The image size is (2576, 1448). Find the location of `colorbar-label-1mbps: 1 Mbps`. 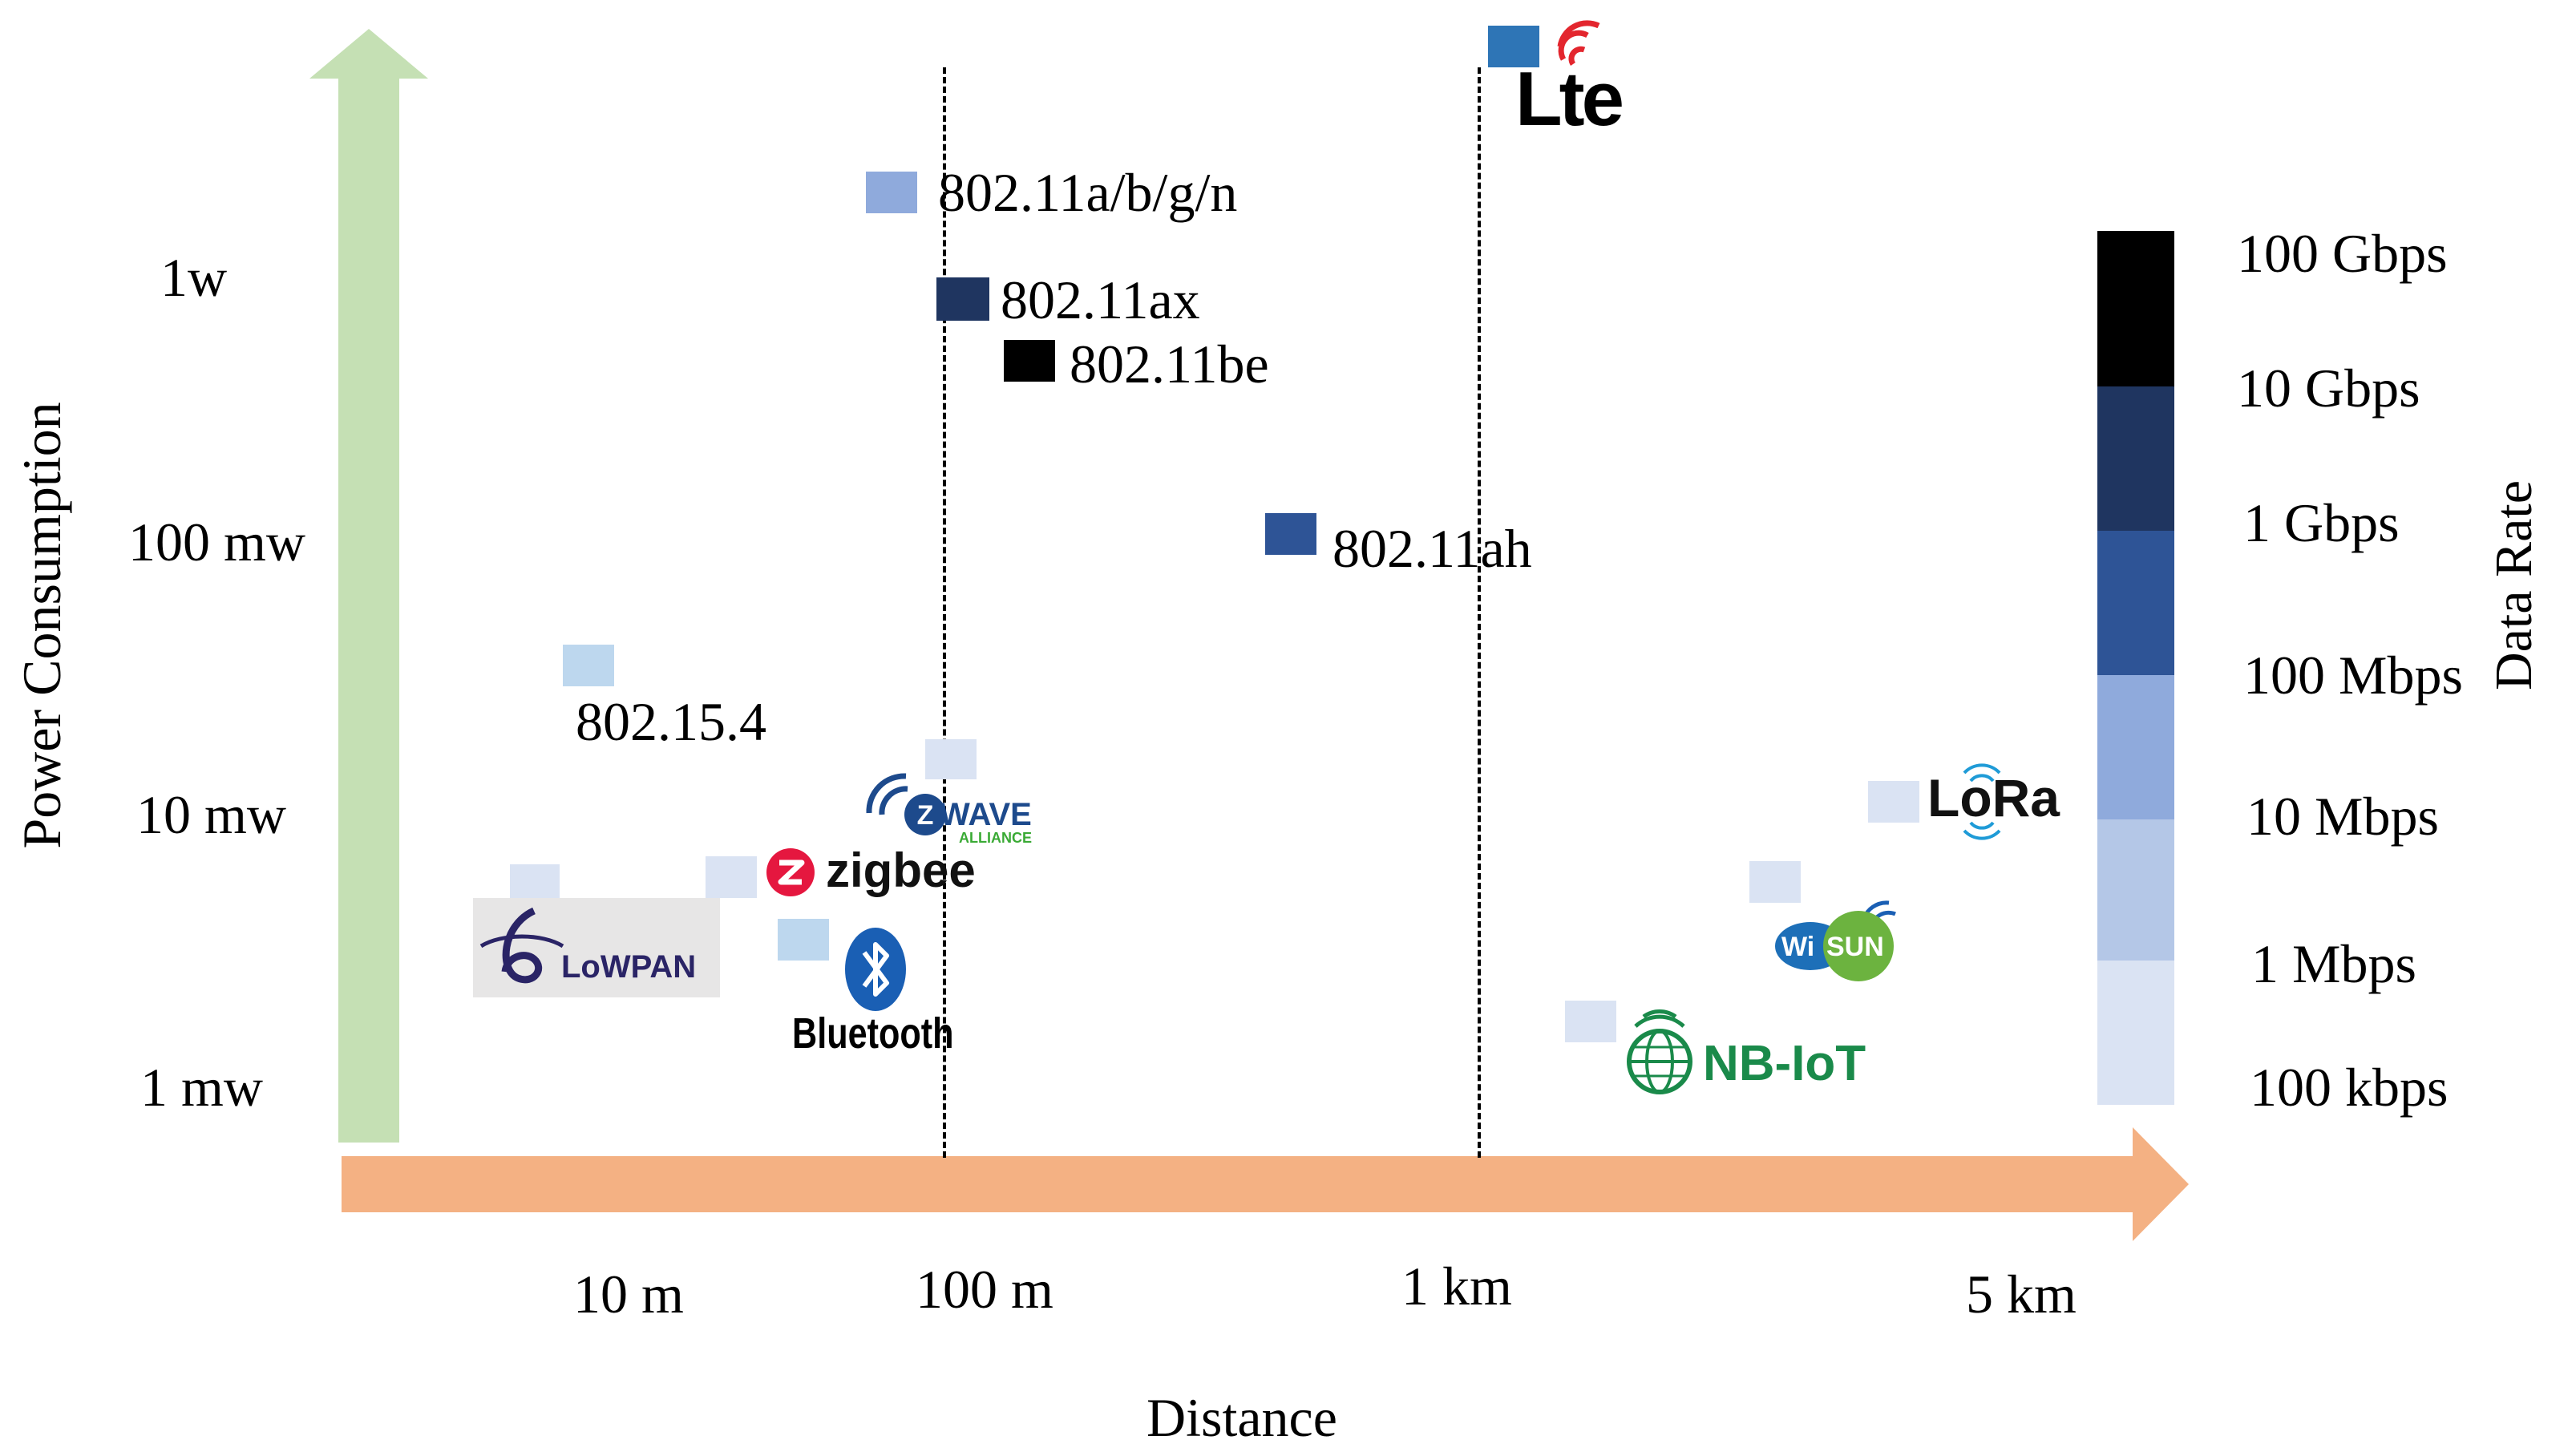

colorbar-label-1mbps: 1 Mbps is located at coordinates (2333, 963).